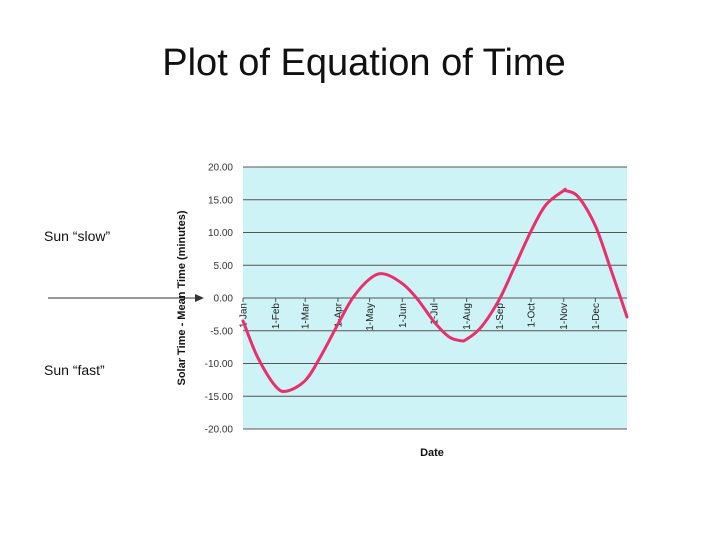 This screenshot has width=728, height=546. I want to click on x-tick-label: 1-Aug, so click(467, 316).